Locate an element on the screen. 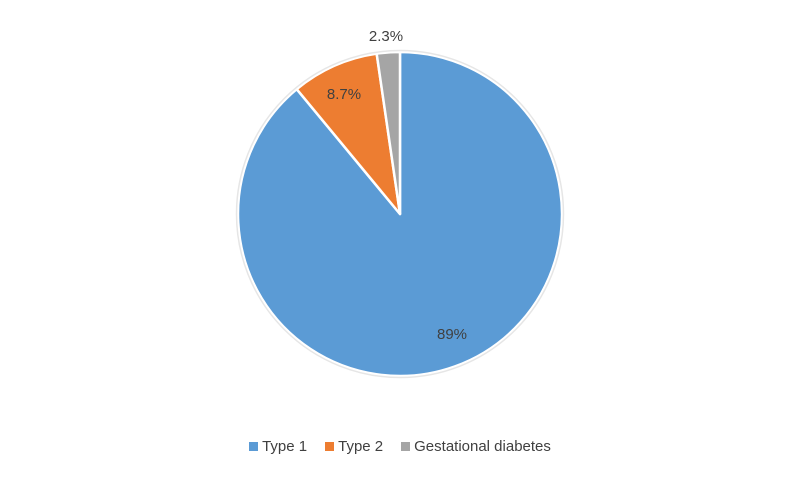 The image size is (800, 480). legend-label-type-2: Type 2 is located at coordinates (361, 446).